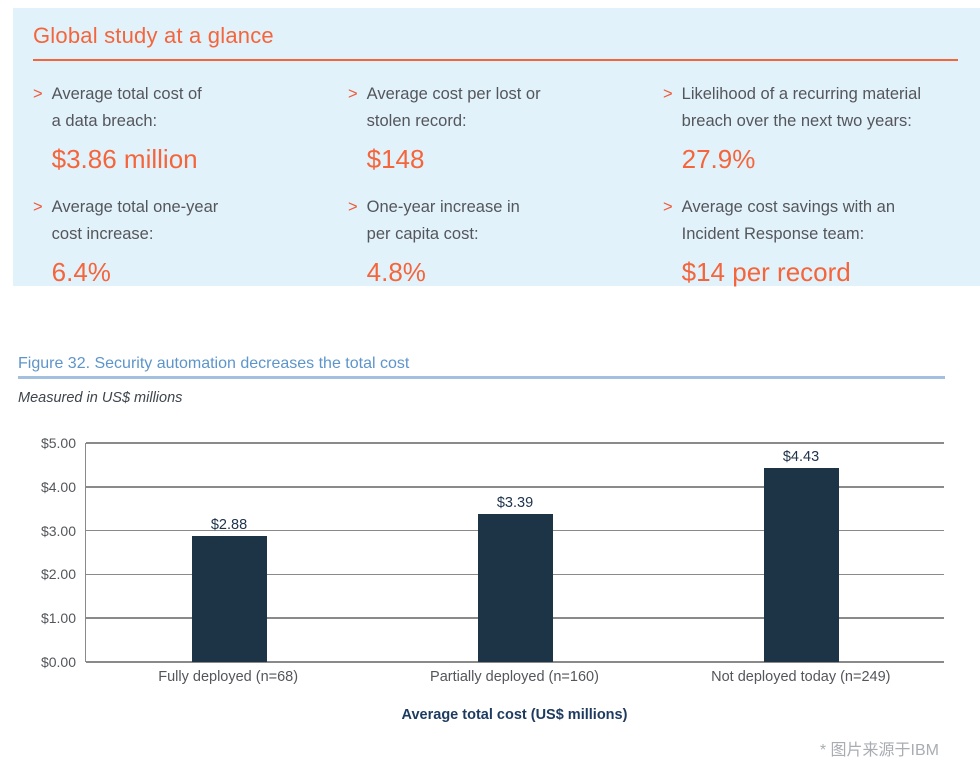 The width and height of the screenshot is (980, 784). What do you see at coordinates (228, 677) in the screenshot?
I see `x-category-label: Fully deployed (n=68)` at bounding box center [228, 677].